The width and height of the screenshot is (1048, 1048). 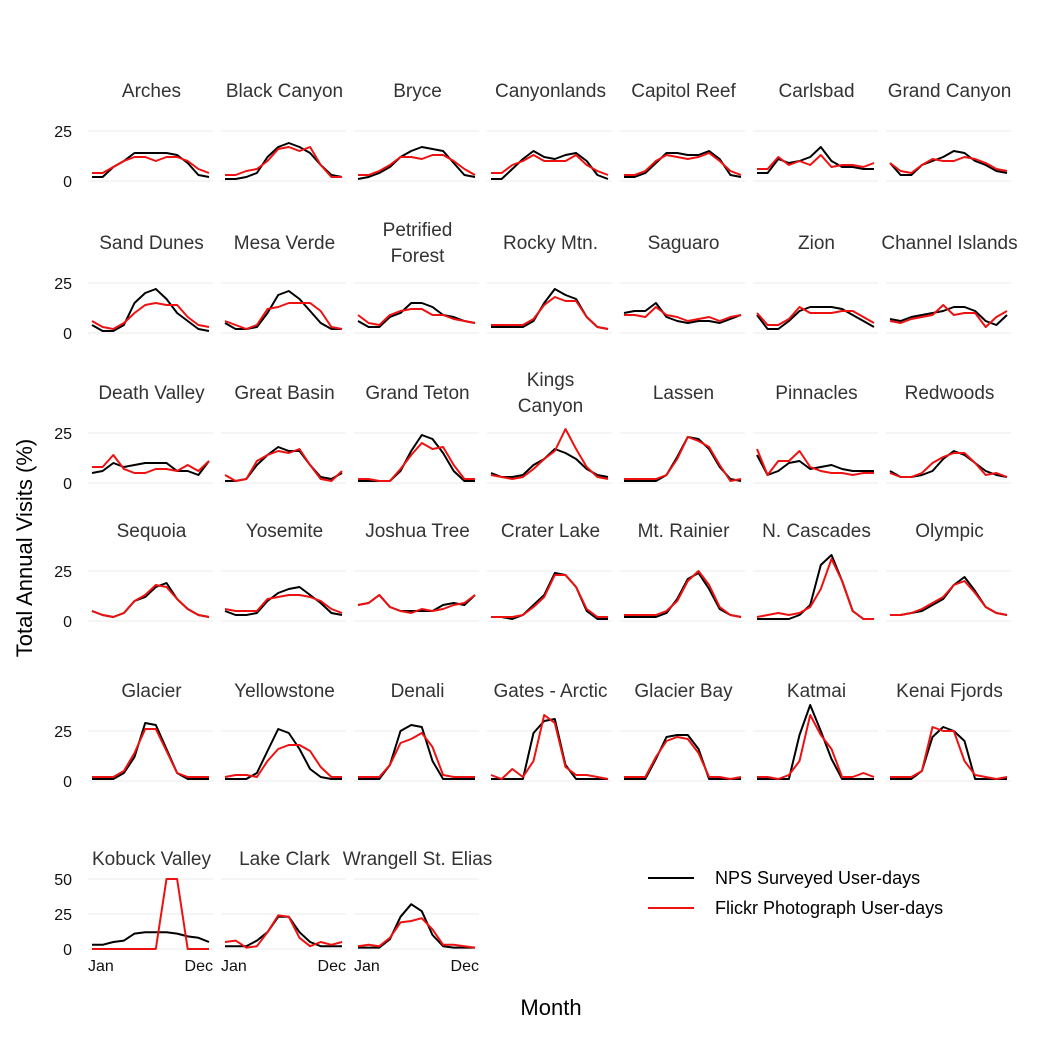 I want to click on panel-kings-canyon: Kings Canyon, so click(x=549, y=427).